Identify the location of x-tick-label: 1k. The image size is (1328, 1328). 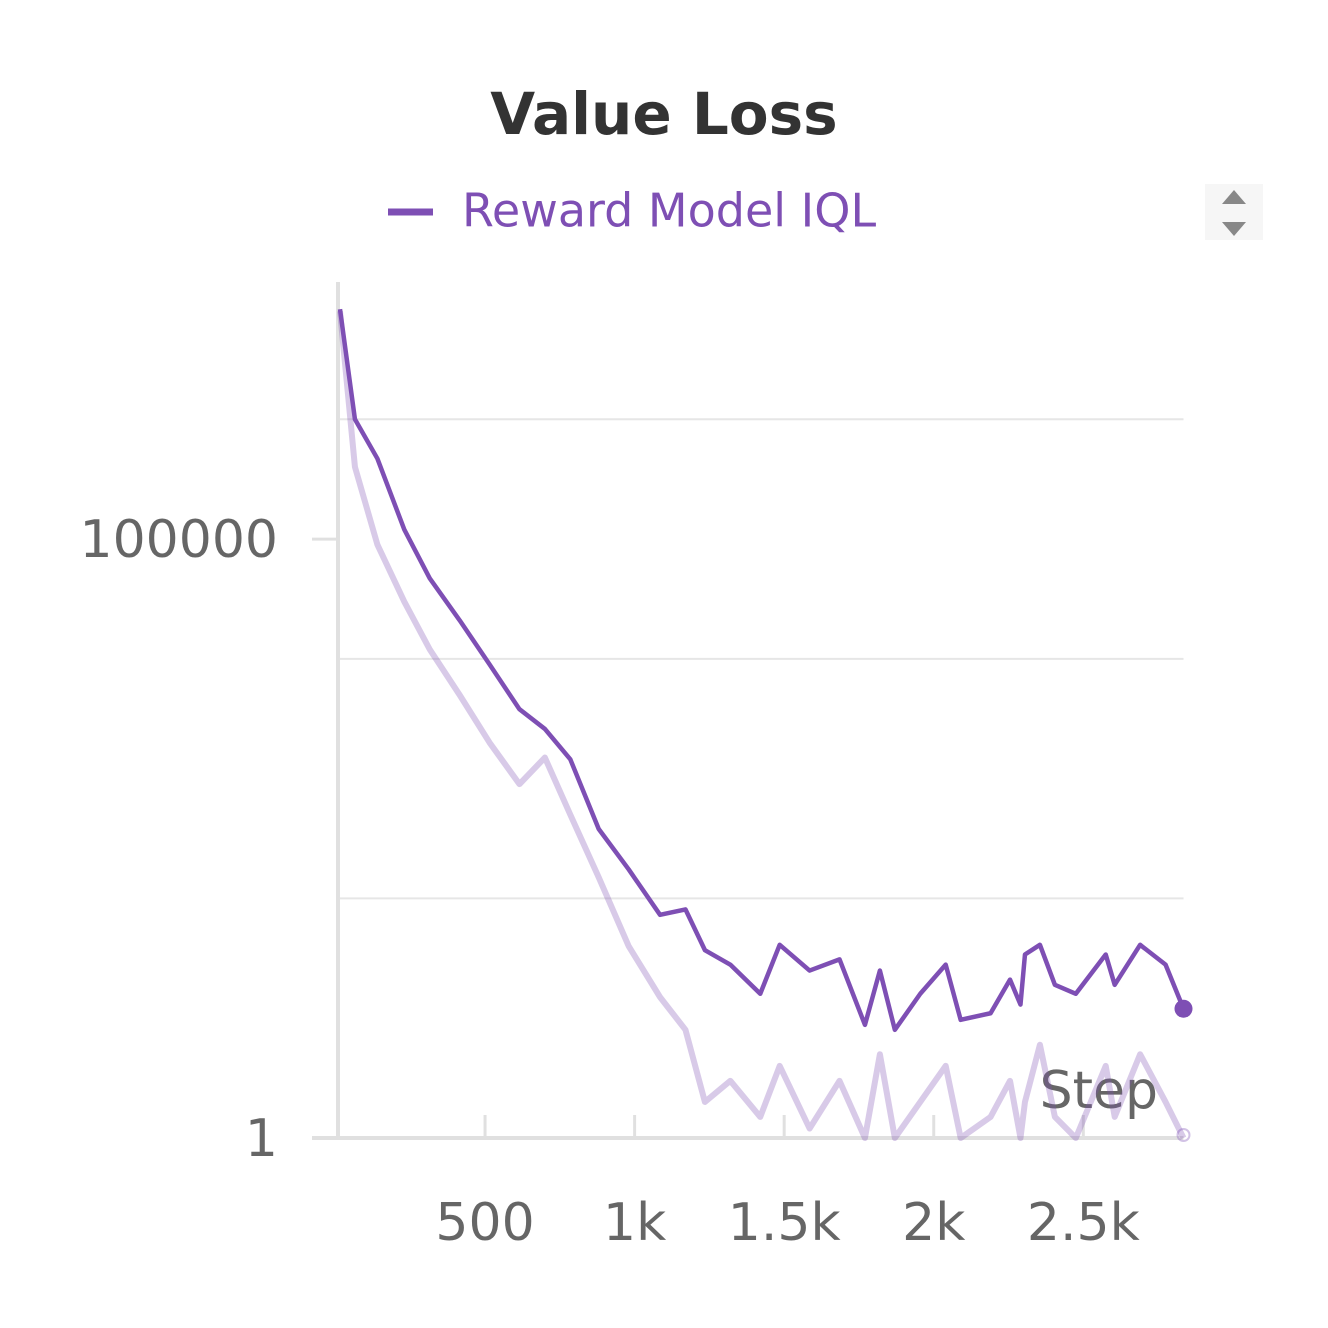
(634, 1223).